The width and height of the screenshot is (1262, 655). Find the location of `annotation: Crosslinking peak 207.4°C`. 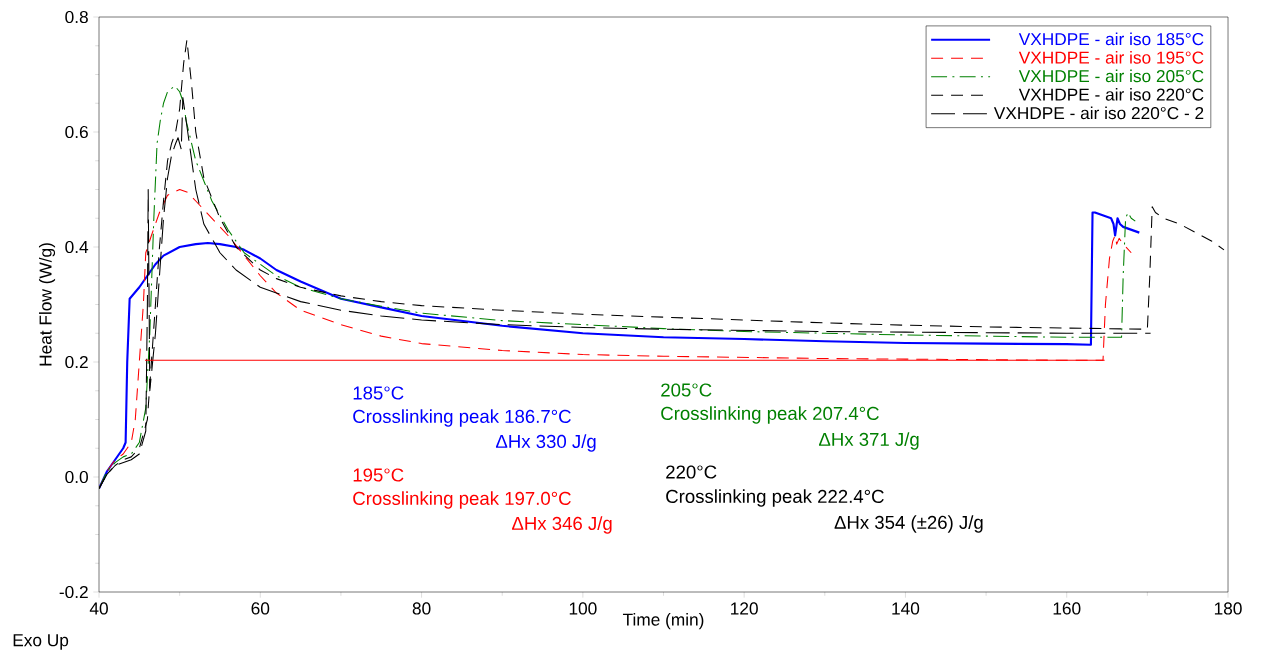

annotation: Crosslinking peak 207.4°C is located at coordinates (770, 415).